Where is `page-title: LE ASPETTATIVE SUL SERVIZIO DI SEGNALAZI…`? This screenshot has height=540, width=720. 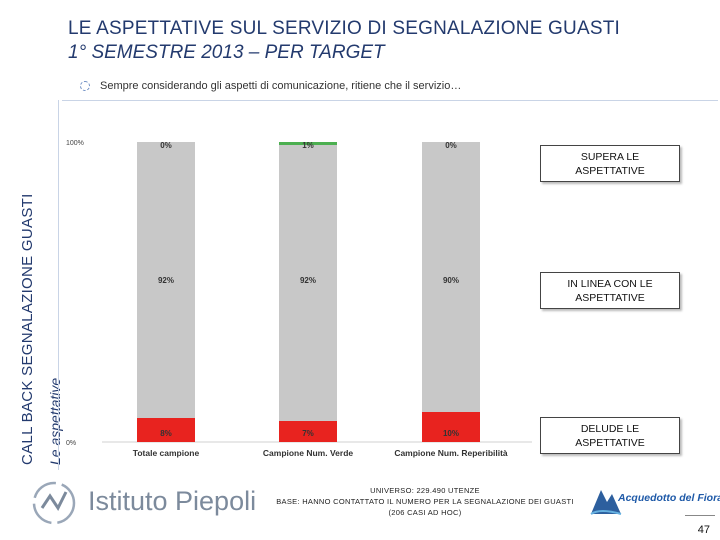
page-title: LE ASPETTATIVE SUL SERVIZIO DI SEGNALAZI… is located at coordinates (344, 28).